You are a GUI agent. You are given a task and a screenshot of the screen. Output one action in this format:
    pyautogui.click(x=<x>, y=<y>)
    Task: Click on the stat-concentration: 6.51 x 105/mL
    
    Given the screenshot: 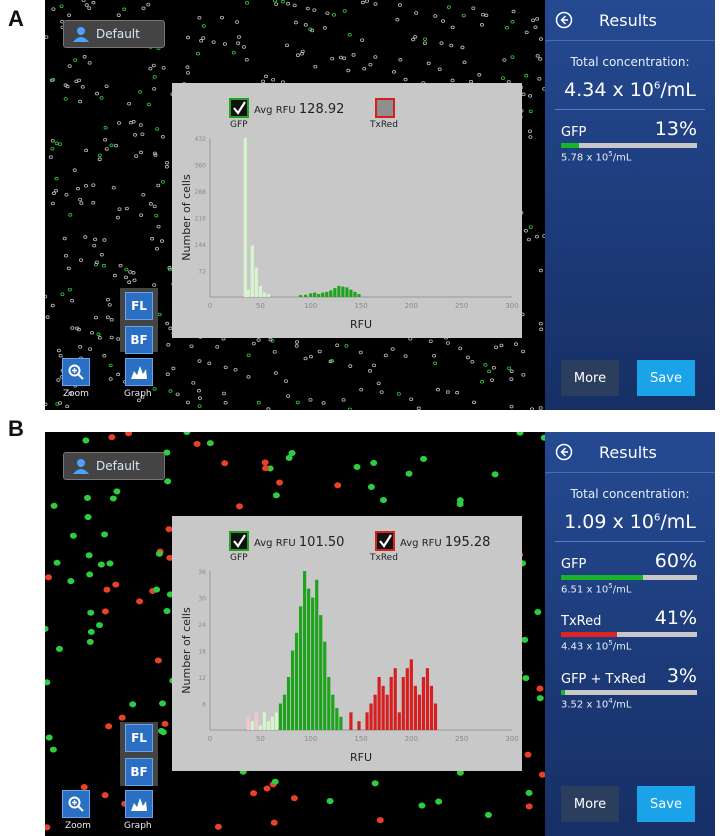 What is the action you would take?
    pyautogui.click(x=596, y=589)
    